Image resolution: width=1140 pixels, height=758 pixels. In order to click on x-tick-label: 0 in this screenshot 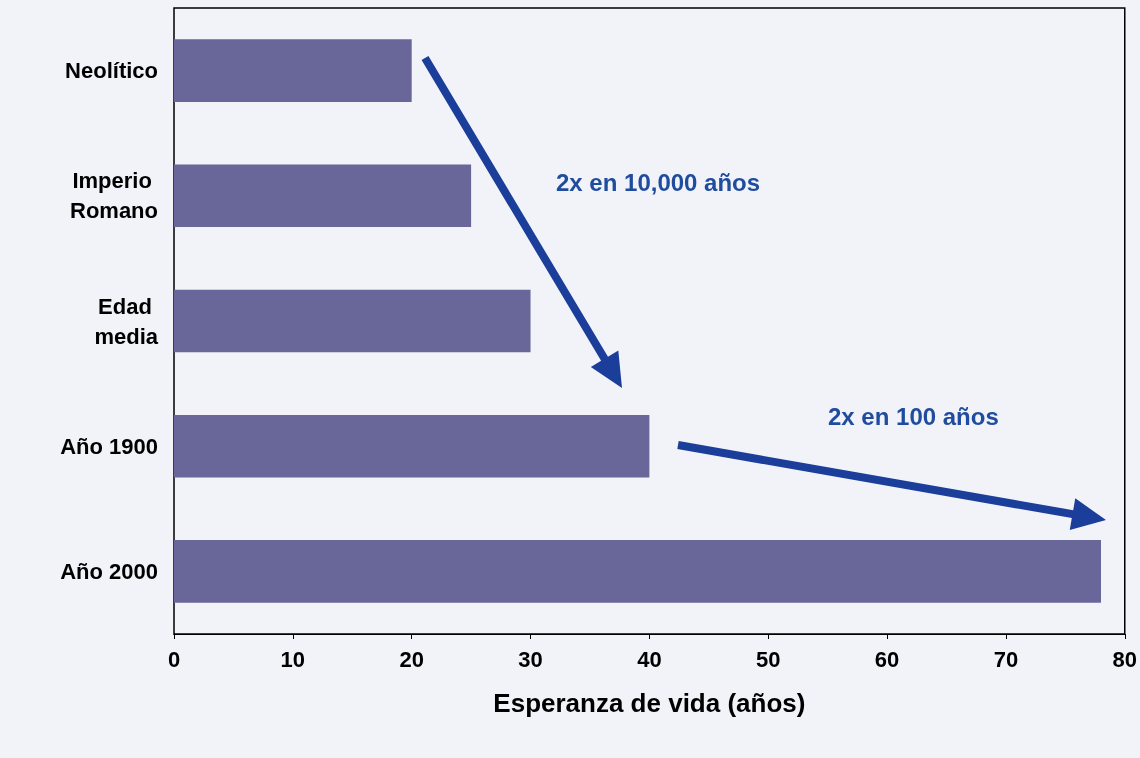, I will do `click(174, 659)`.